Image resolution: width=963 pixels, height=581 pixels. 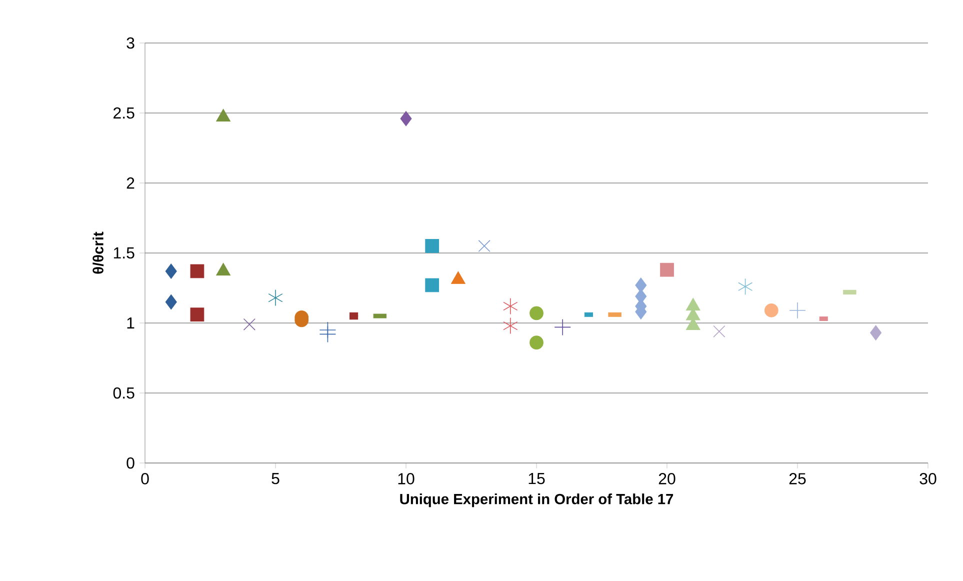 I want to click on x-tick-label: 20, so click(x=667, y=478).